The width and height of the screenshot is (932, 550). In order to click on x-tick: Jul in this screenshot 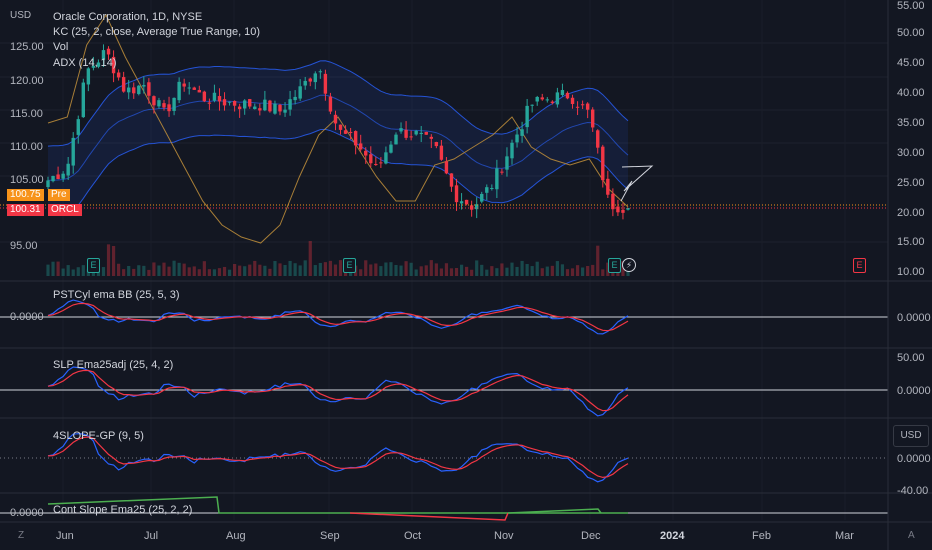, I will do `click(151, 536)`.